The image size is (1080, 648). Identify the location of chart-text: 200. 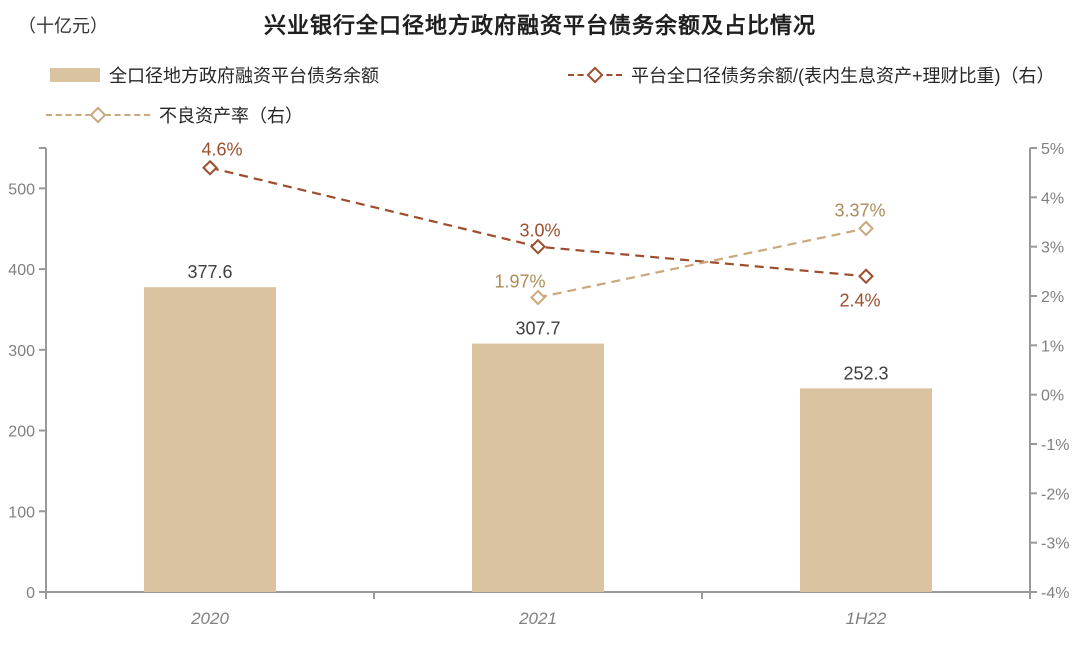
(21, 432).